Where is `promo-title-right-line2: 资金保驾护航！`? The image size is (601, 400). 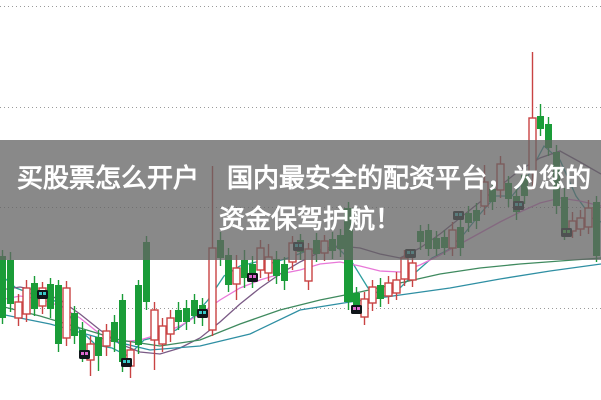
promo-title-right-line2: 资金保驾护航！ is located at coordinates (310, 219).